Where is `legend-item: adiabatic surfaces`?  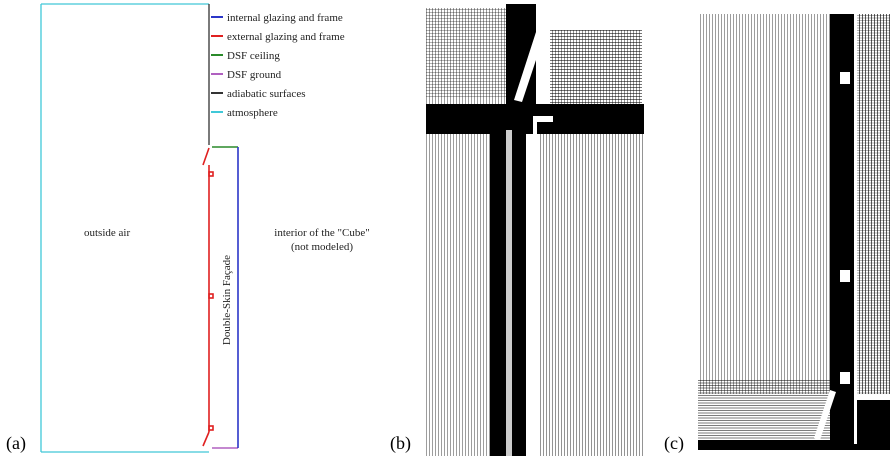
legend-item: adiabatic surfaces is located at coordinates (258, 94).